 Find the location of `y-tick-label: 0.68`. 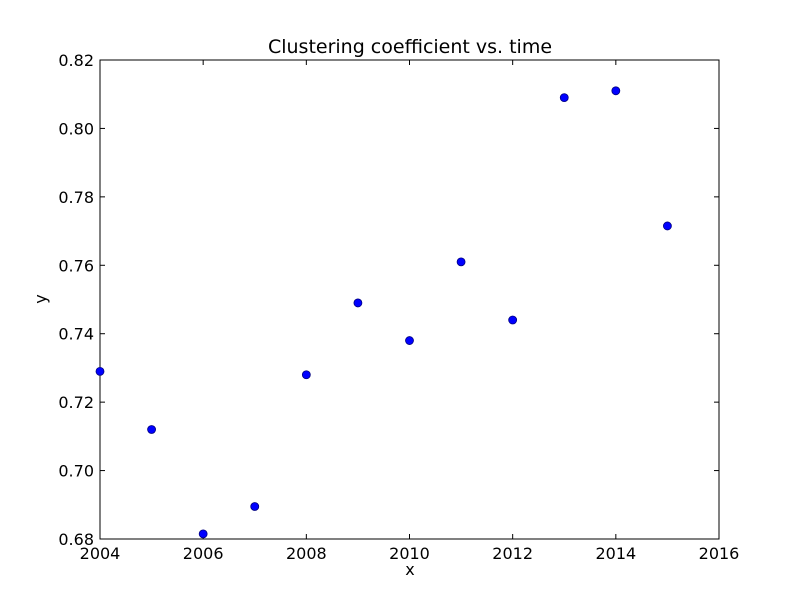

y-tick-label: 0.68 is located at coordinates (76, 539).